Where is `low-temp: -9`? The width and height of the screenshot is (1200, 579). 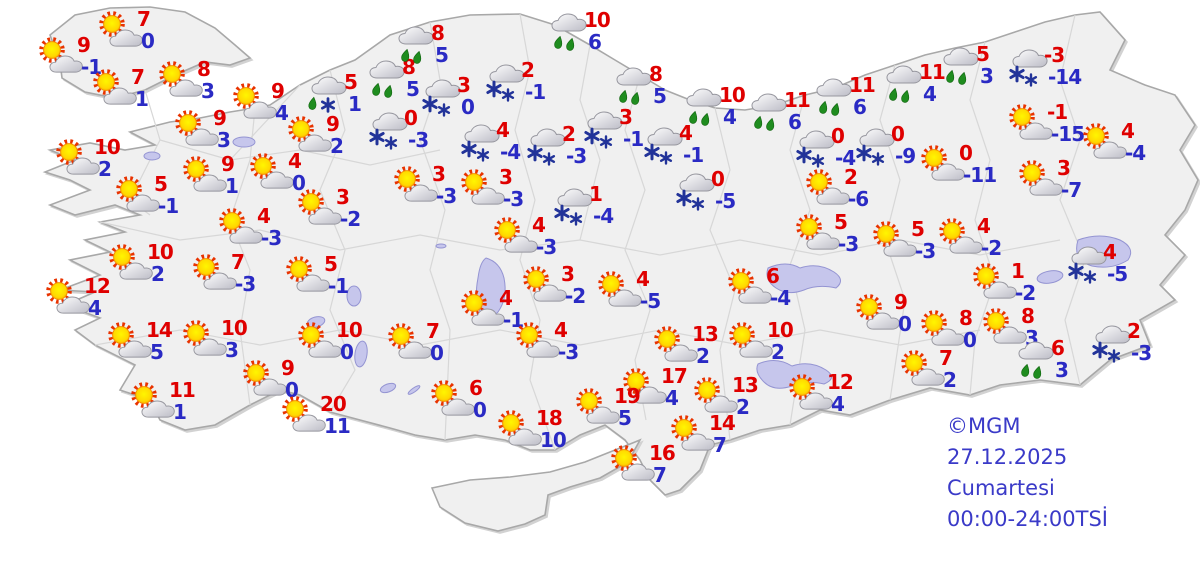 low-temp: -9 is located at coordinates (905, 156).